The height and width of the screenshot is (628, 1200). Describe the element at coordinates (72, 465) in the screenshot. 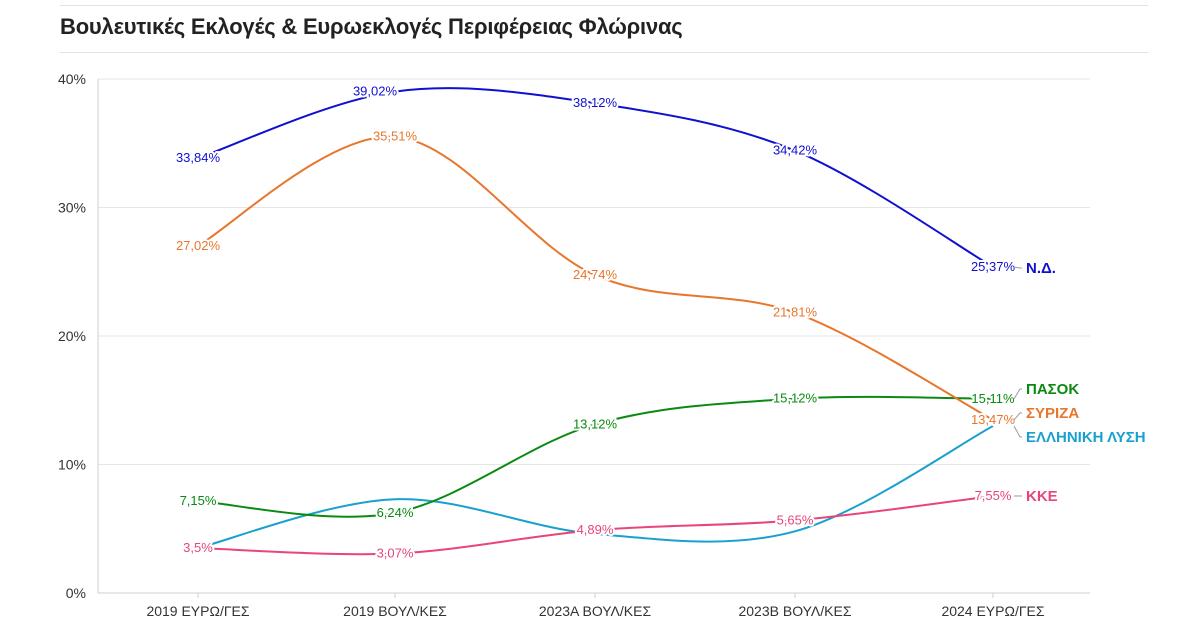

I see `y-tick-label: 10%` at that location.